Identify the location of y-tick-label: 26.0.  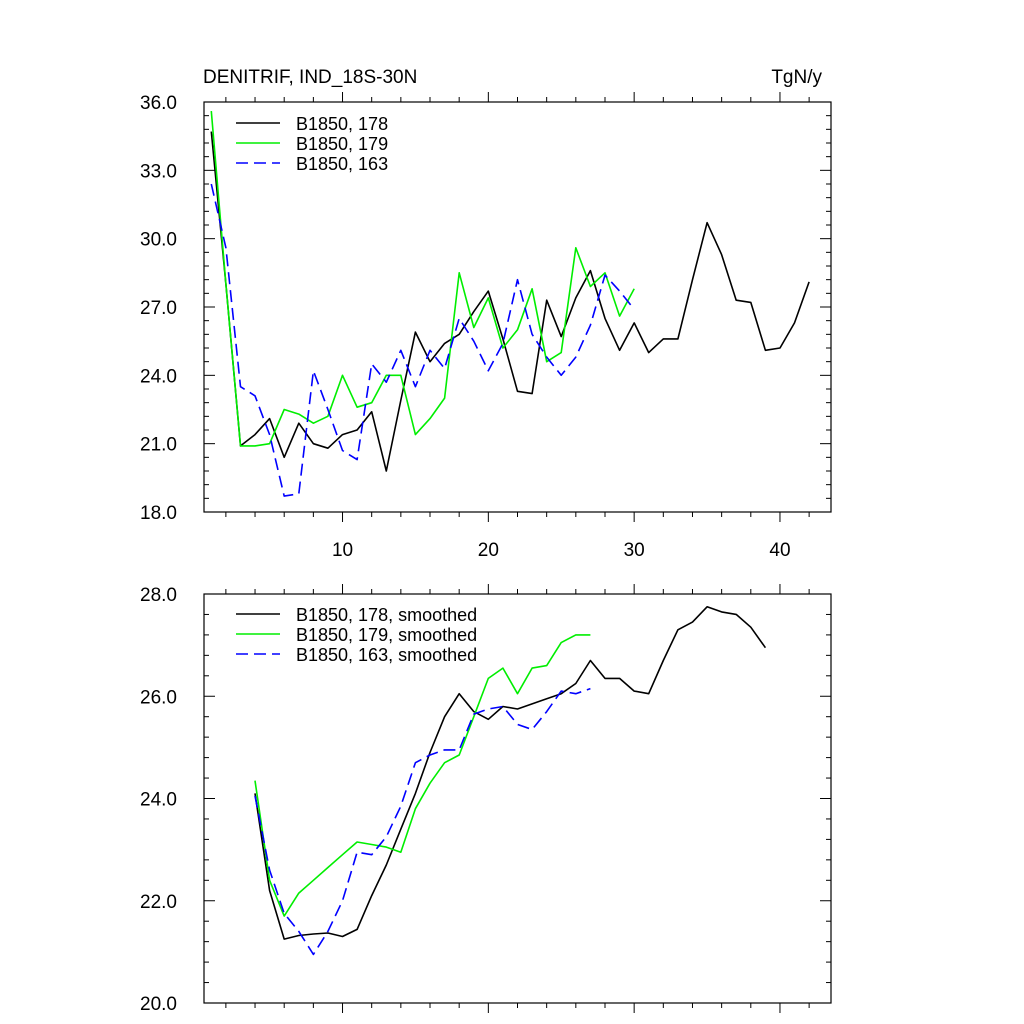
(158, 697).